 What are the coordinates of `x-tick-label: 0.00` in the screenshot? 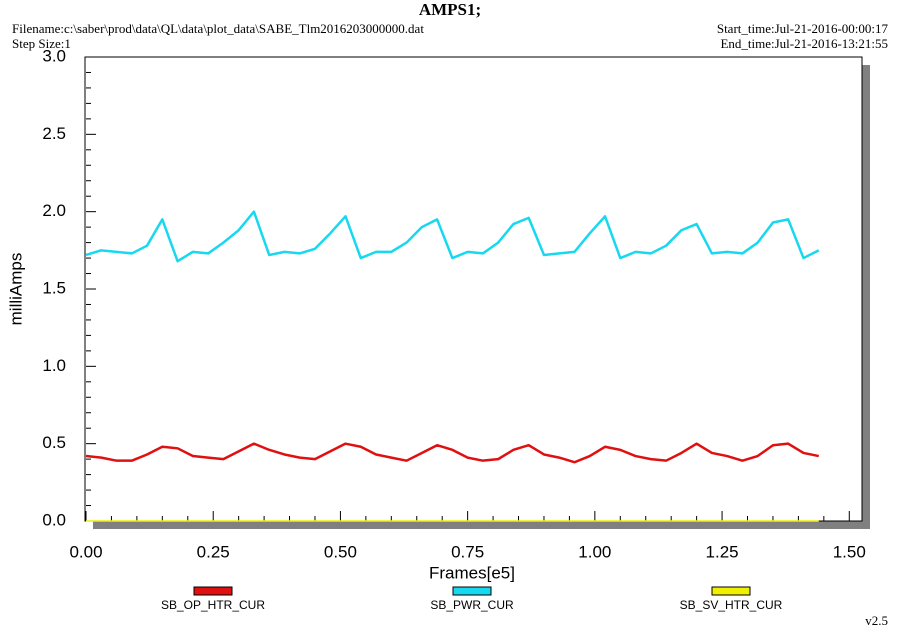 It's located at (85, 551).